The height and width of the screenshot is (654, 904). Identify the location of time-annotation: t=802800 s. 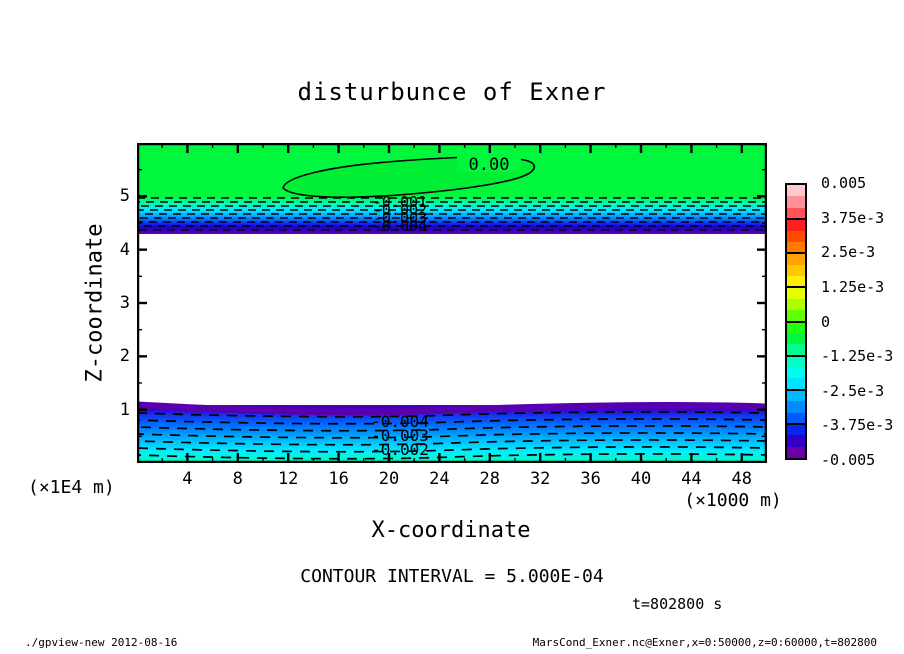
(677, 604).